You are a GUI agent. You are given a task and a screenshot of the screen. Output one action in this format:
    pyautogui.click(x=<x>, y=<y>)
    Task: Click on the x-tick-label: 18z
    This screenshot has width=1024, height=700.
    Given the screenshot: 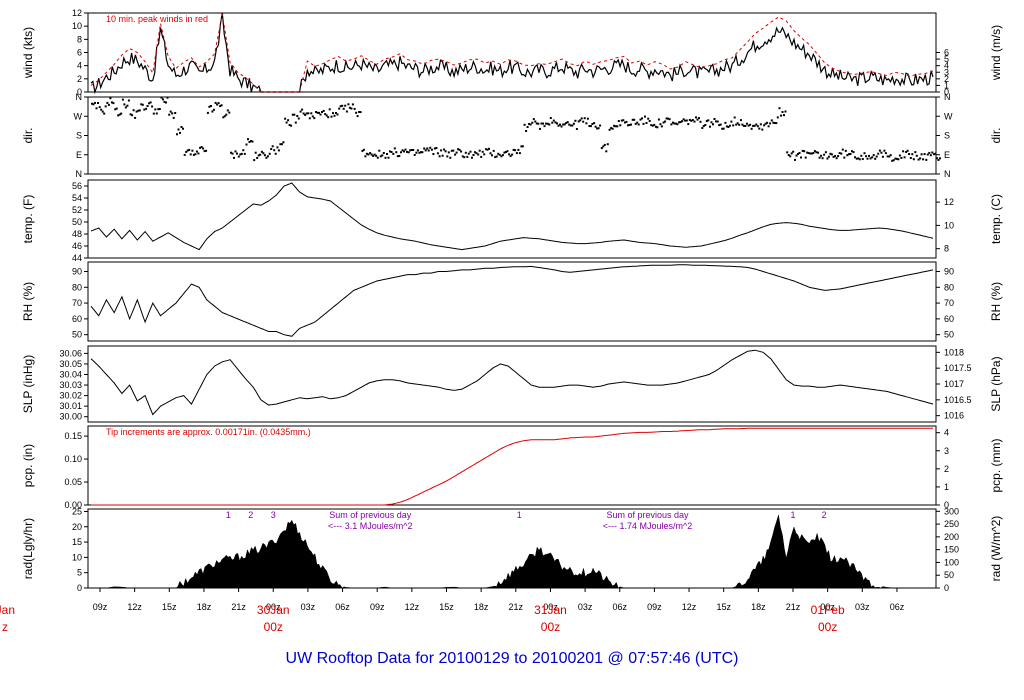 What is the action you would take?
    pyautogui.click(x=758, y=607)
    